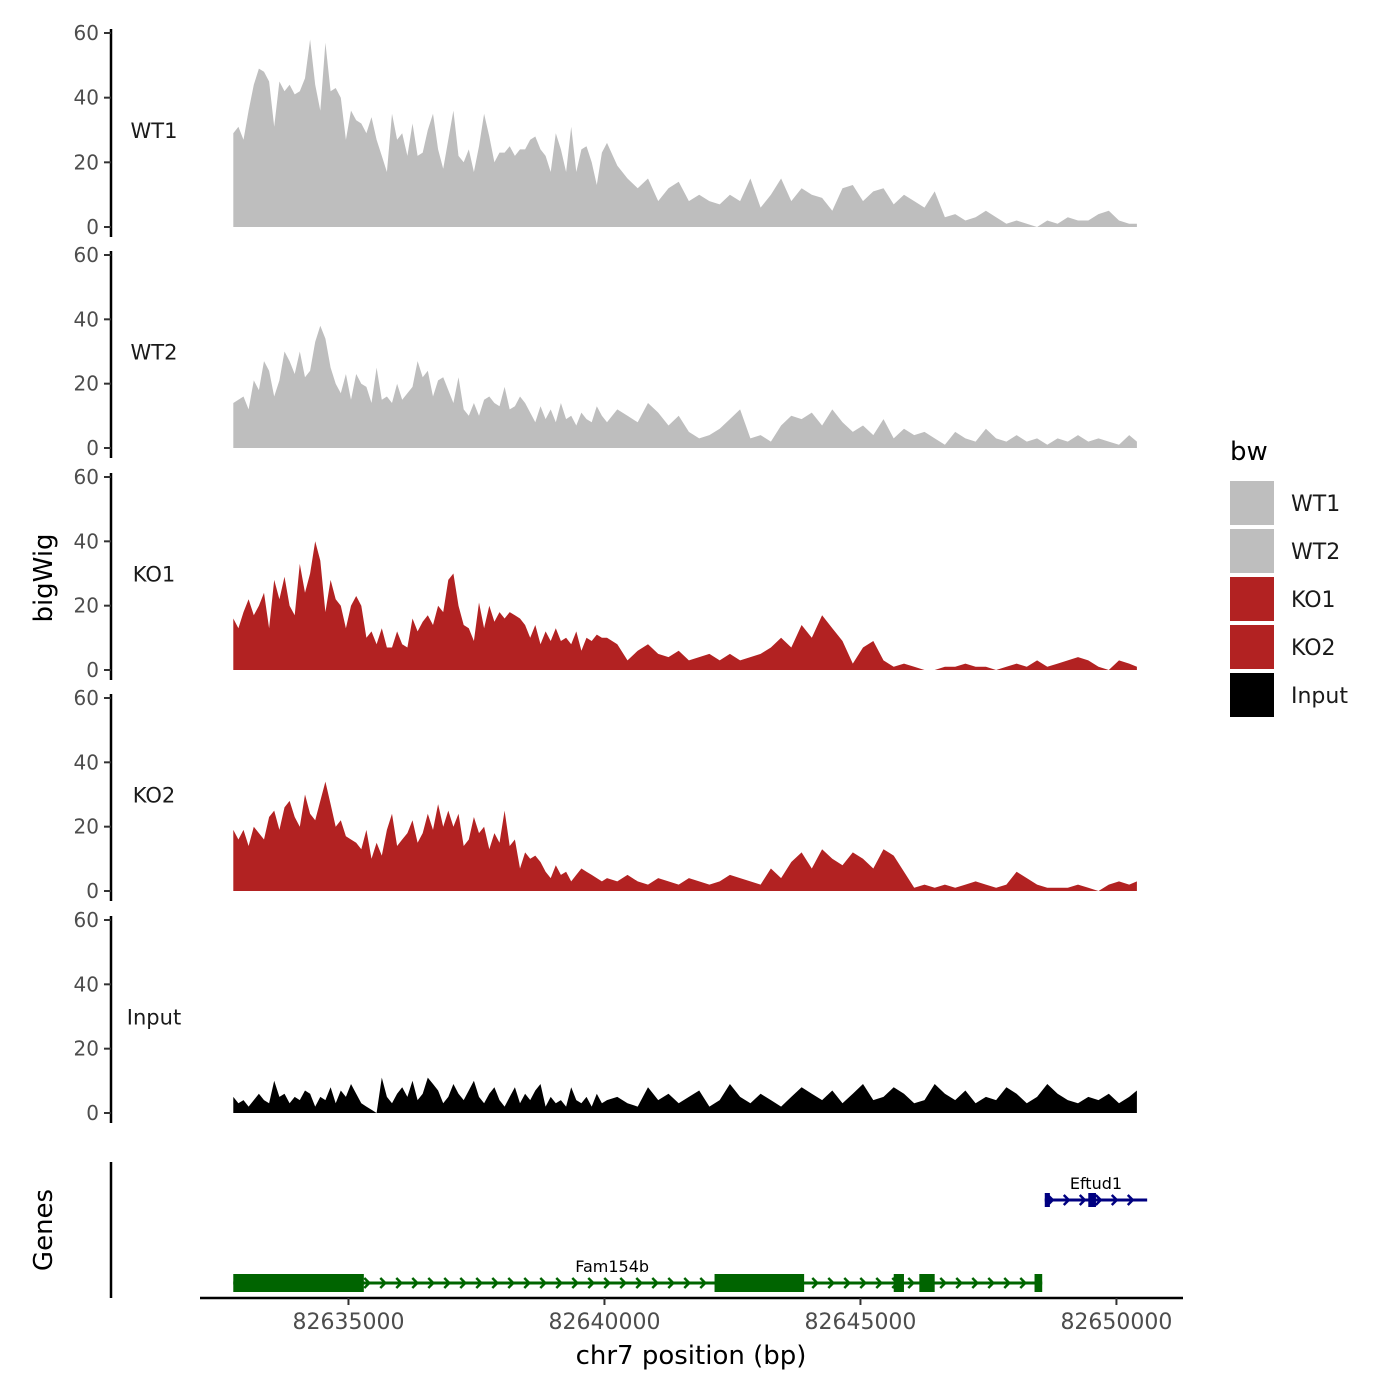 This screenshot has height=1400, width=1400. Describe the element at coordinates (1315, 552) in the screenshot. I see `legend-label: WT2` at that location.